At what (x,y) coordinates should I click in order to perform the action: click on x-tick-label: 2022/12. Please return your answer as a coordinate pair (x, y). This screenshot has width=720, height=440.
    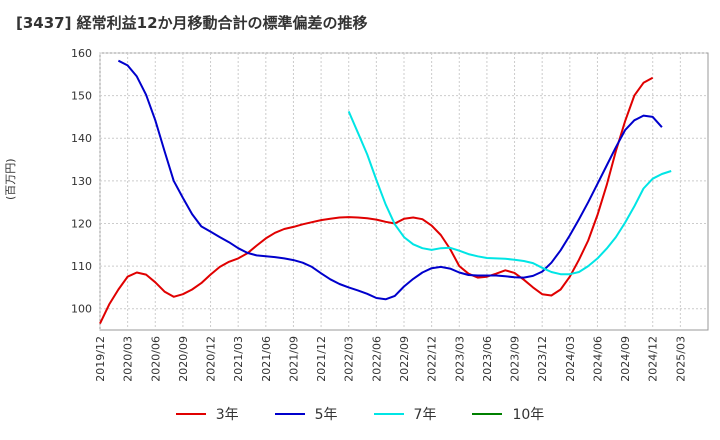
    Looking at the image, I should click on (432, 359).